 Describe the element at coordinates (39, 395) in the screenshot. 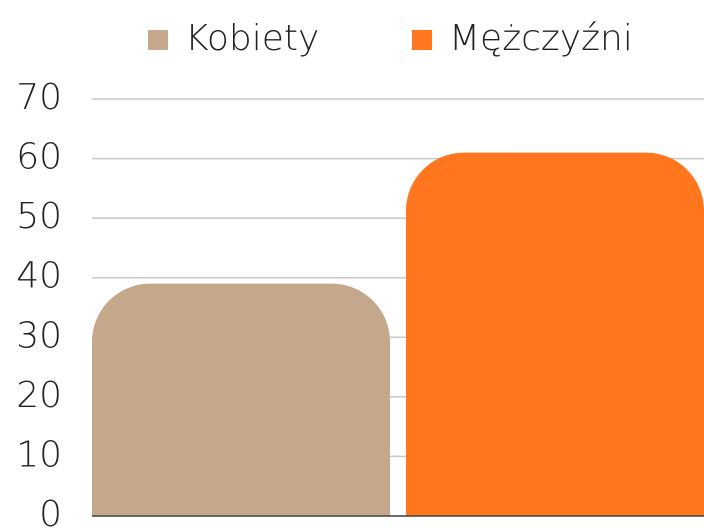

I see `y-tick-label: 20` at that location.